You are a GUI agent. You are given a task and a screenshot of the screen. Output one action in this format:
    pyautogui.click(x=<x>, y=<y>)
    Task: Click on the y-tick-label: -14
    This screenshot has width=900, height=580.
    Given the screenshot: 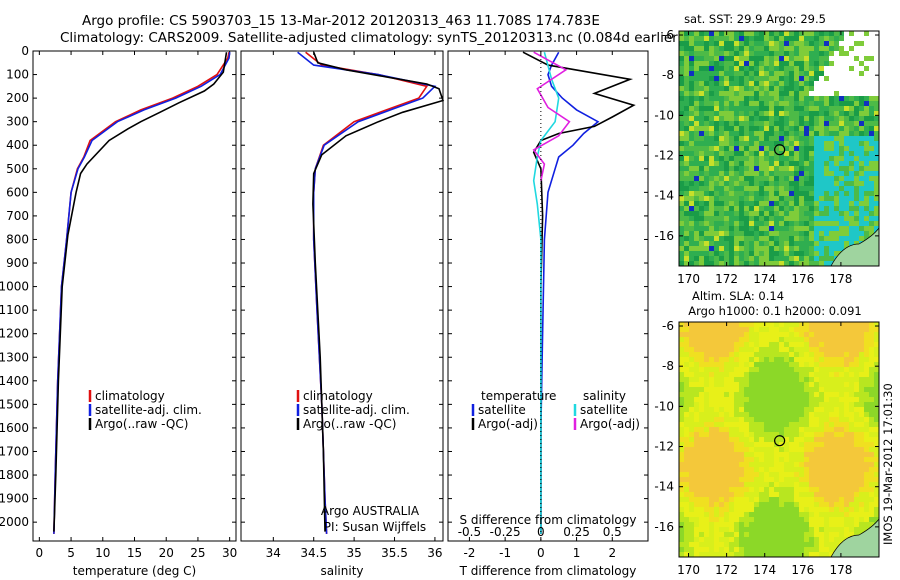 What is the action you would take?
    pyautogui.click(x=664, y=487)
    